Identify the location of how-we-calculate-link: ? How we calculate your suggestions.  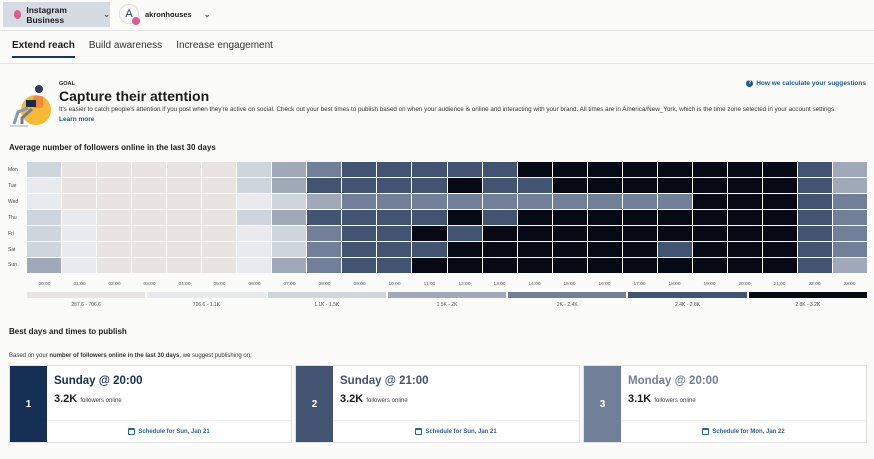
(806, 83).